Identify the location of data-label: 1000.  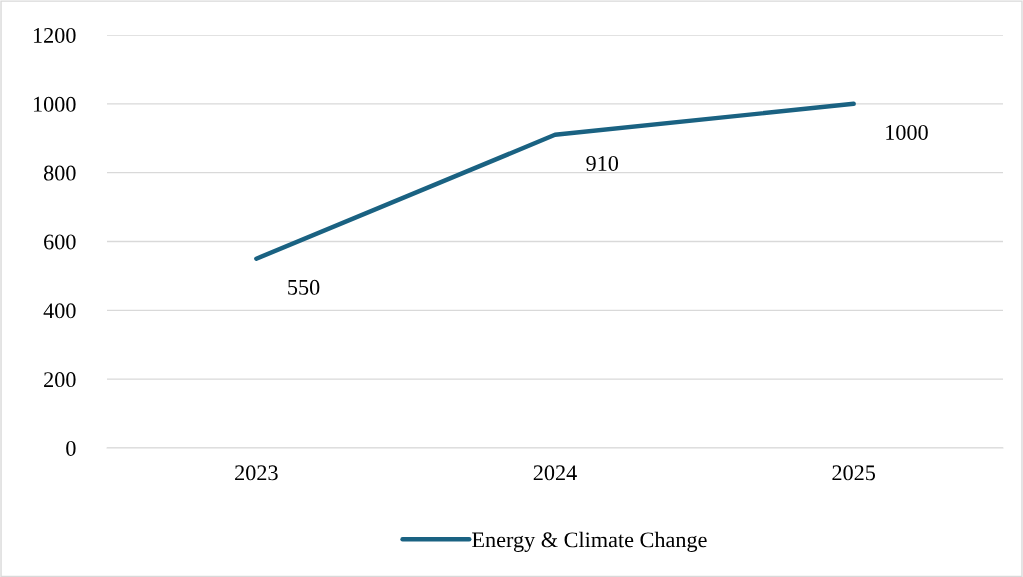
(907, 132).